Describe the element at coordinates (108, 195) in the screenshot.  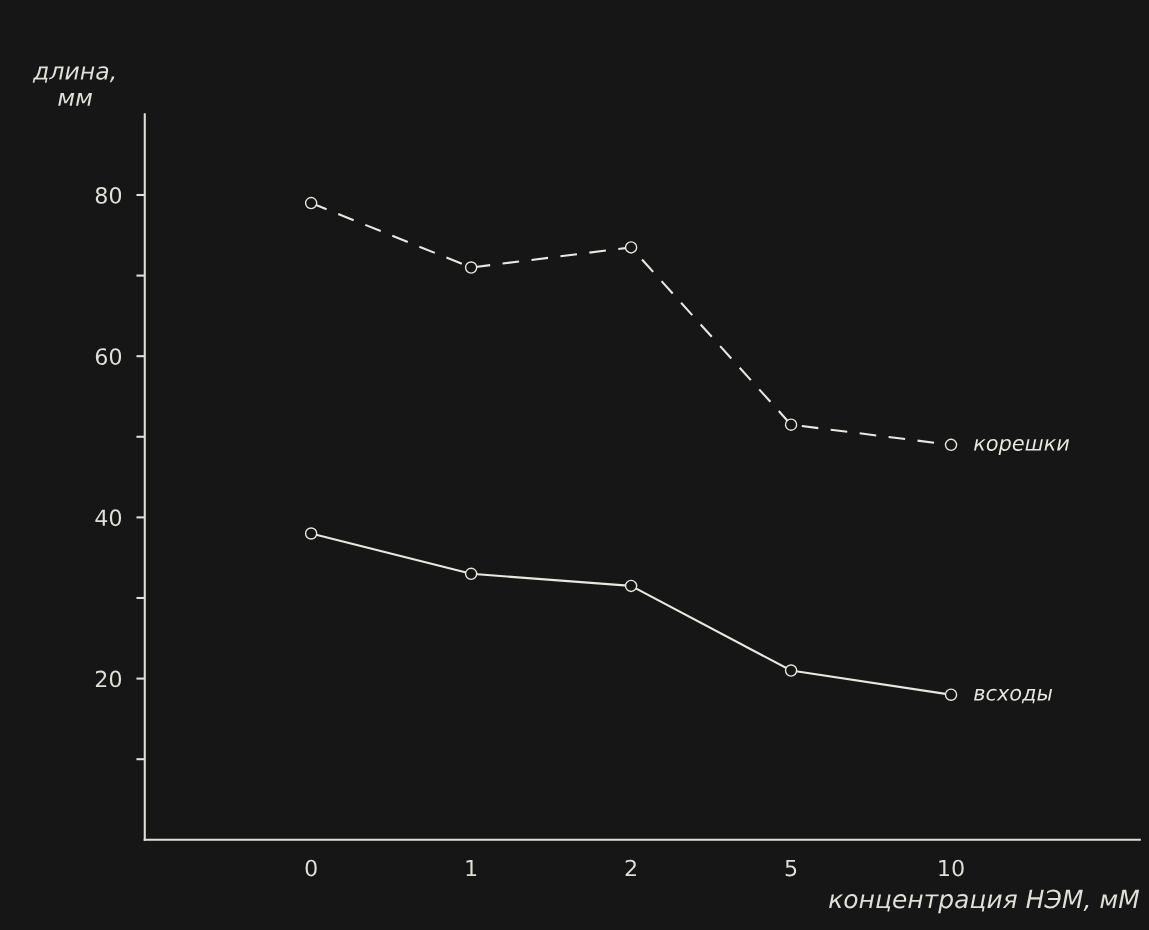
I see `y-tick-label: 80` at that location.